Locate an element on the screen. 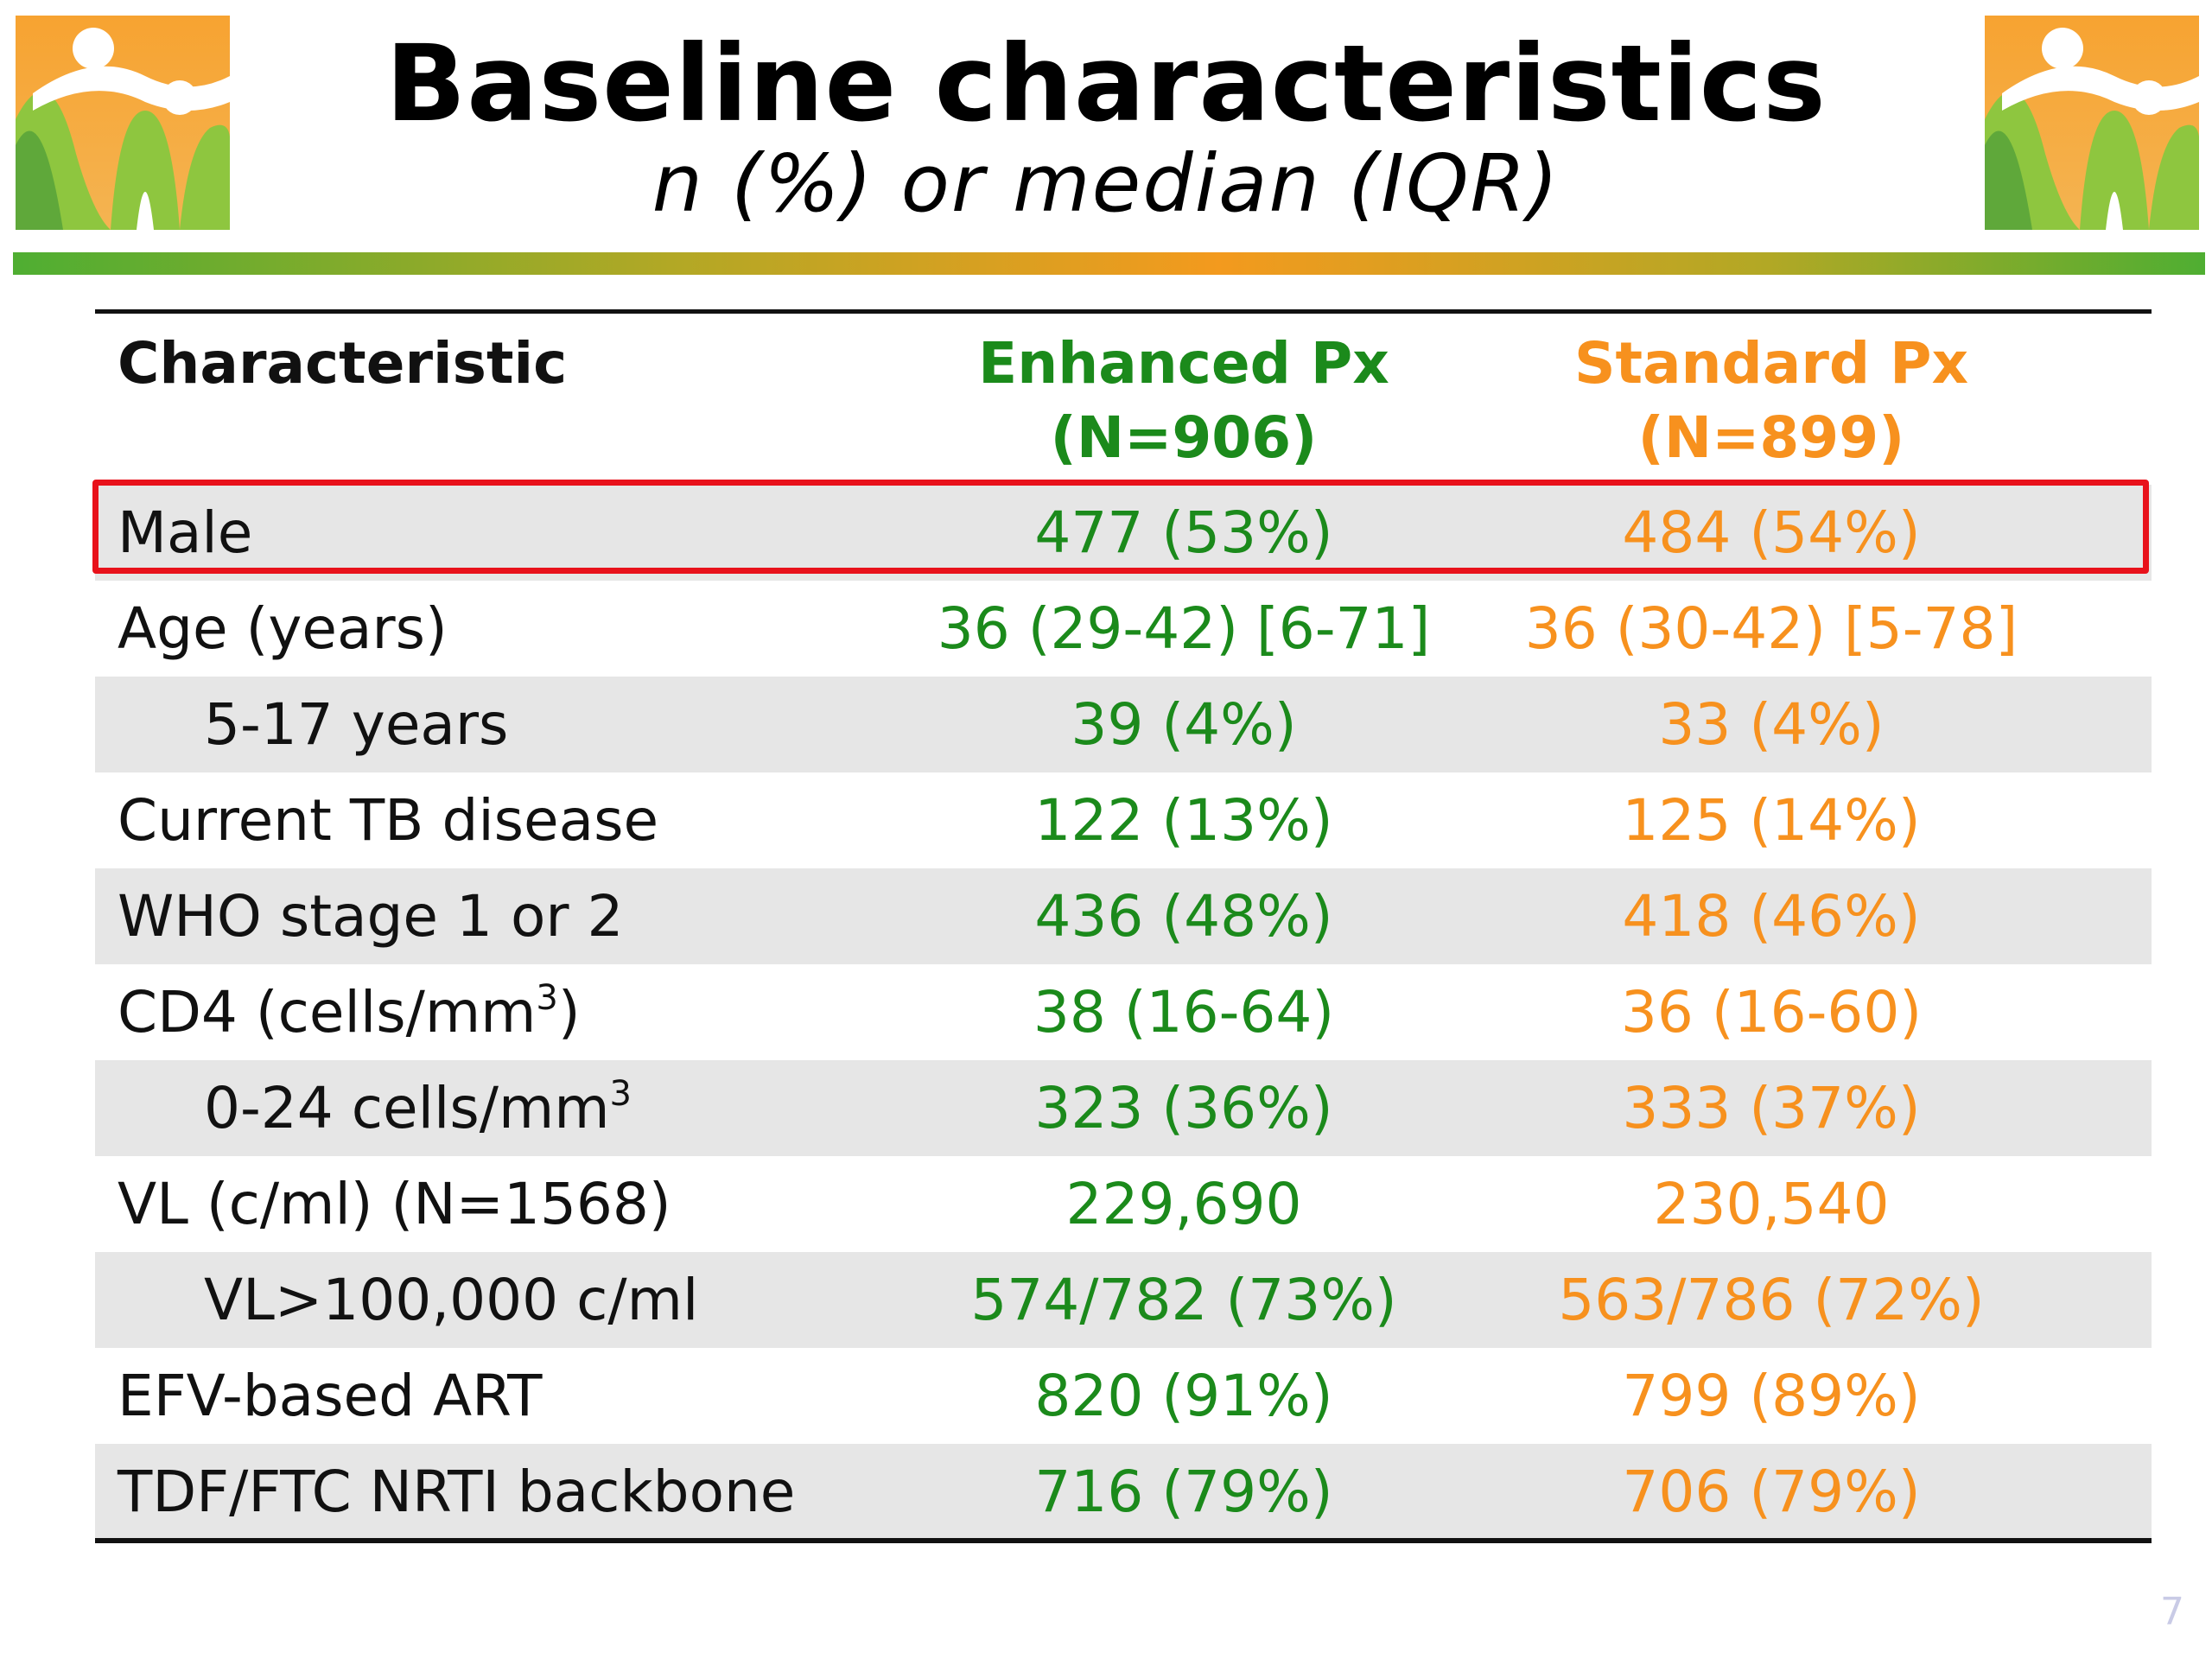  row-label: EFV-based ART is located at coordinates (330, 1396).